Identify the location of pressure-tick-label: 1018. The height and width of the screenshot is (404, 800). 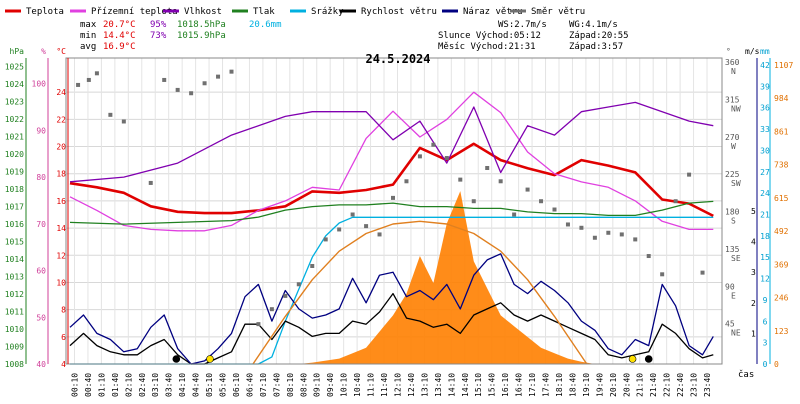
(14, 189).